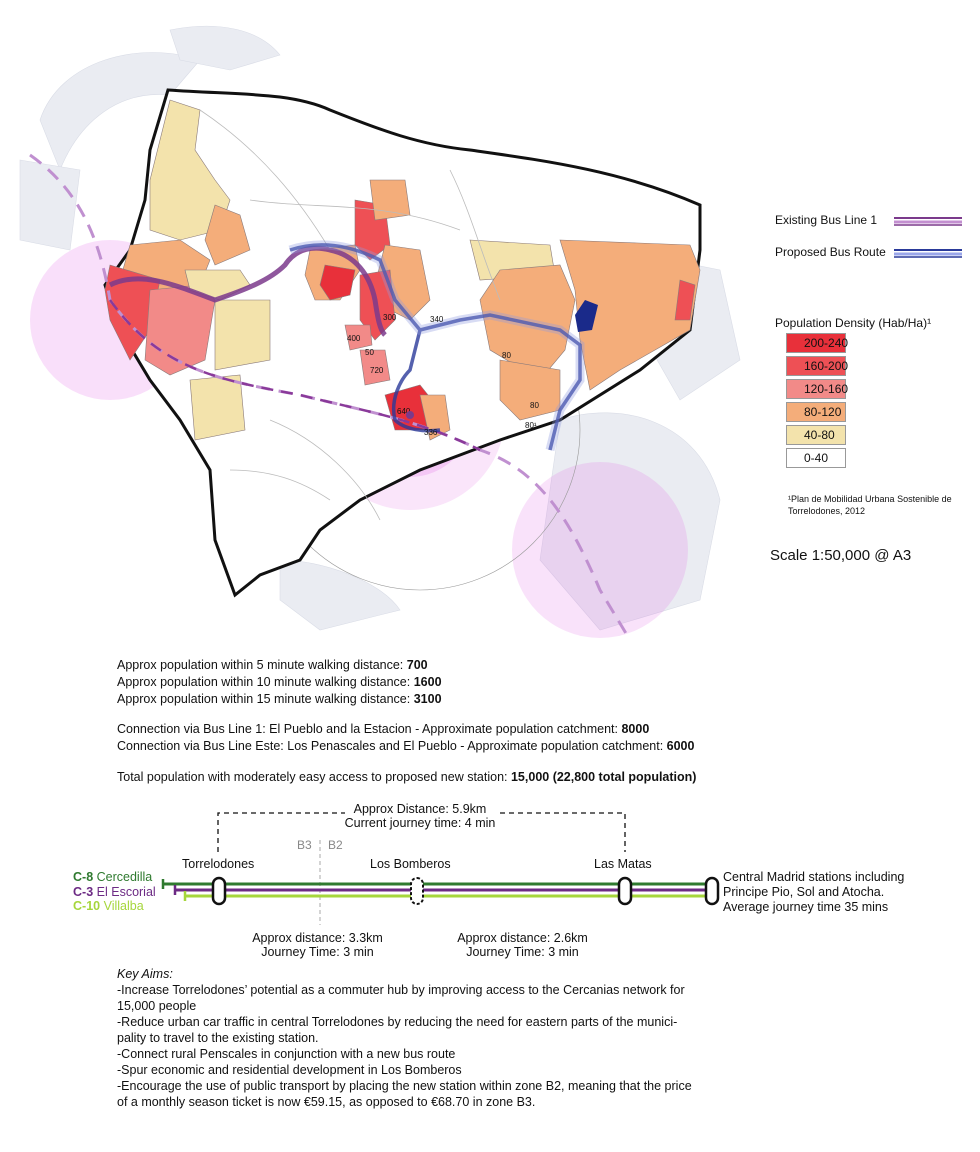 The height and width of the screenshot is (1152, 980). I want to click on density-label-720: 720, so click(377, 370).